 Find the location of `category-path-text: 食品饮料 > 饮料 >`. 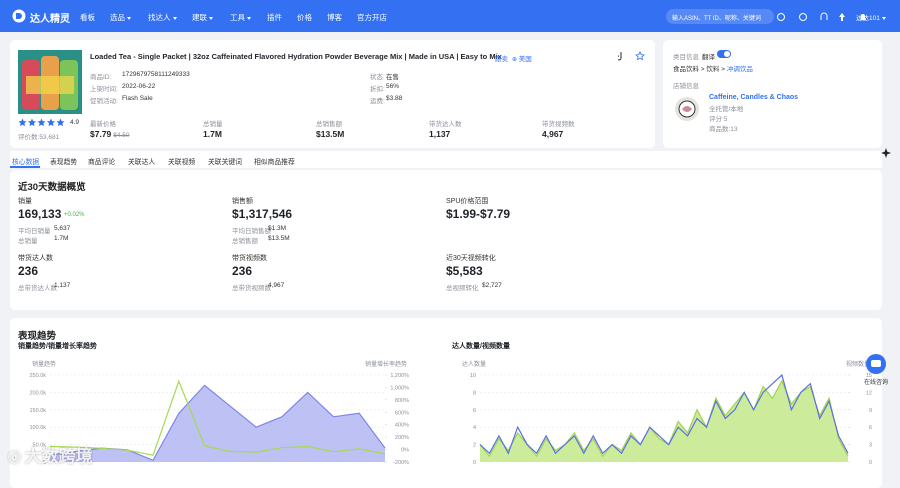

category-path-text: 食品饮料 > 饮料 > is located at coordinates (699, 69).